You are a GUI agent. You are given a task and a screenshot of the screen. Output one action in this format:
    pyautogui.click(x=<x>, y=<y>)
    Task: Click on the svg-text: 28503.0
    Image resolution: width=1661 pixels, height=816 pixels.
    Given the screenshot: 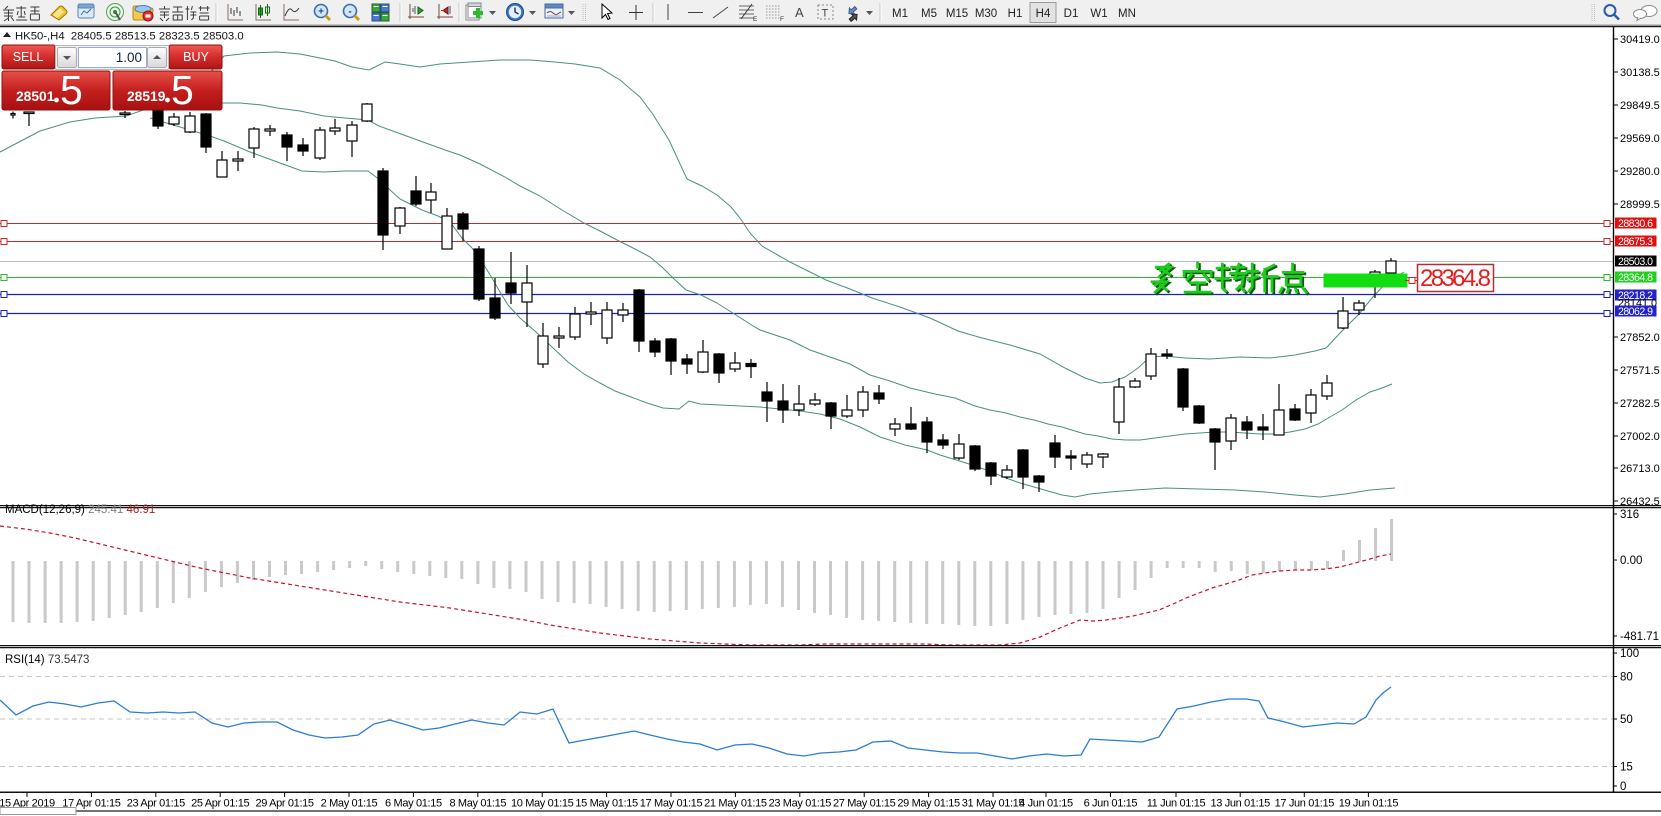 What is the action you would take?
    pyautogui.click(x=1635, y=262)
    